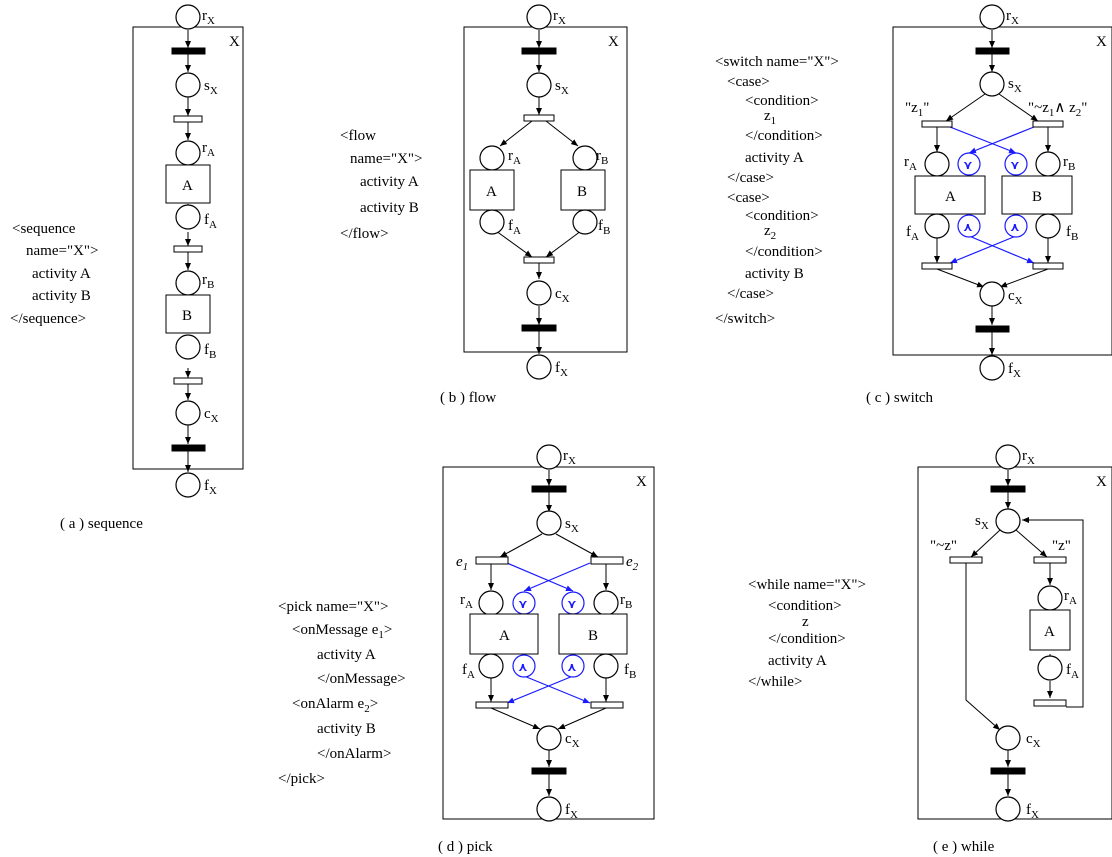  Describe the element at coordinates (750, 294) in the screenshot. I see `code-line: </case>` at that location.